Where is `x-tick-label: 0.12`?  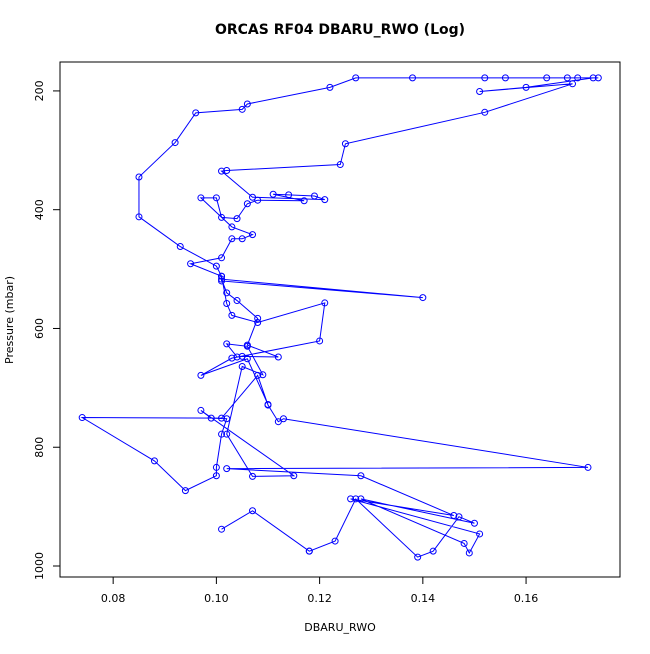 x-tick-label: 0.12 is located at coordinates (319, 598).